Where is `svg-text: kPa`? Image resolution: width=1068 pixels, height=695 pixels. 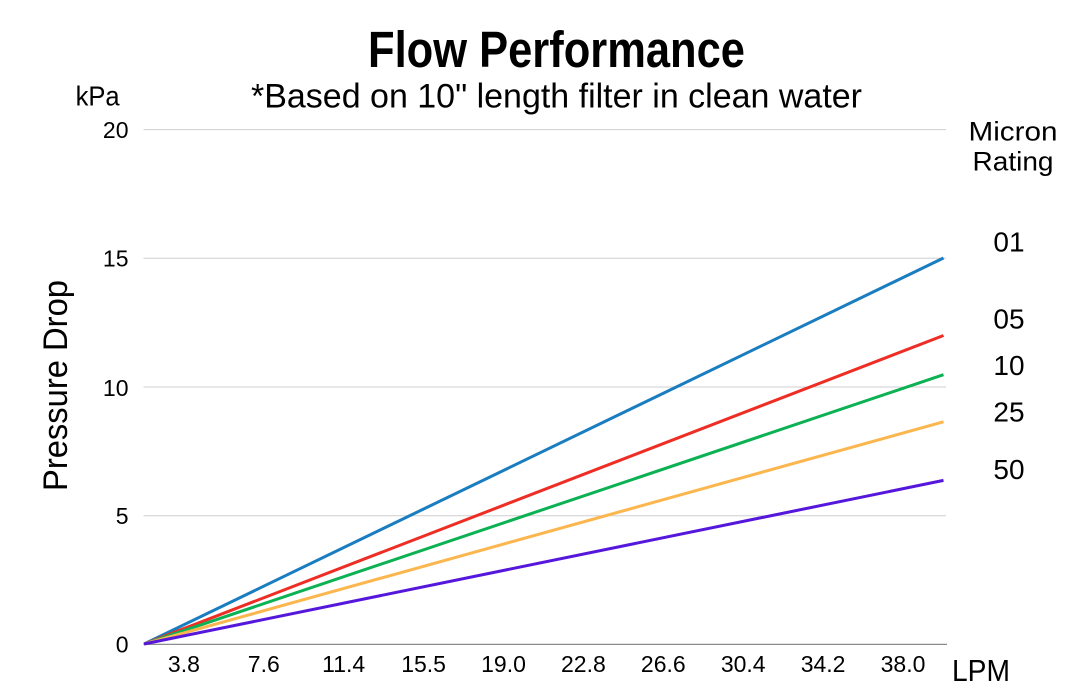 svg-text: kPa is located at coordinates (98, 96).